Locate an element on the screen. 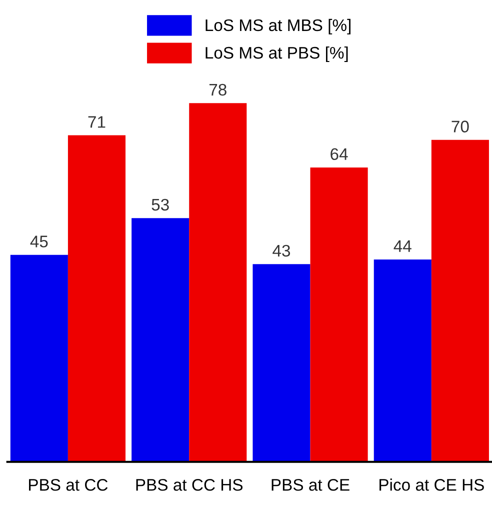 The width and height of the screenshot is (492, 507). x-tick-label: PBS at CC HS is located at coordinates (189, 484).